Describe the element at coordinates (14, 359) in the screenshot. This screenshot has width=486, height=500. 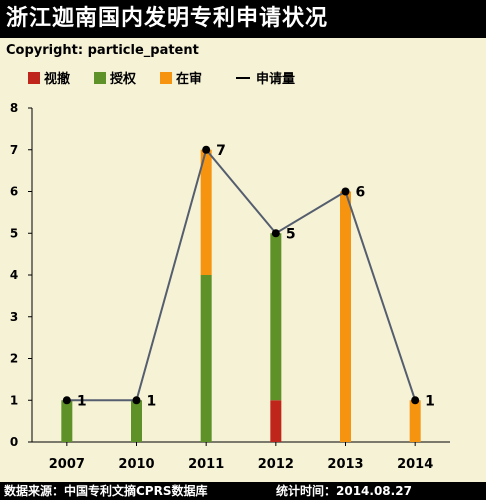
I see `y-tick-label: 2` at that location.